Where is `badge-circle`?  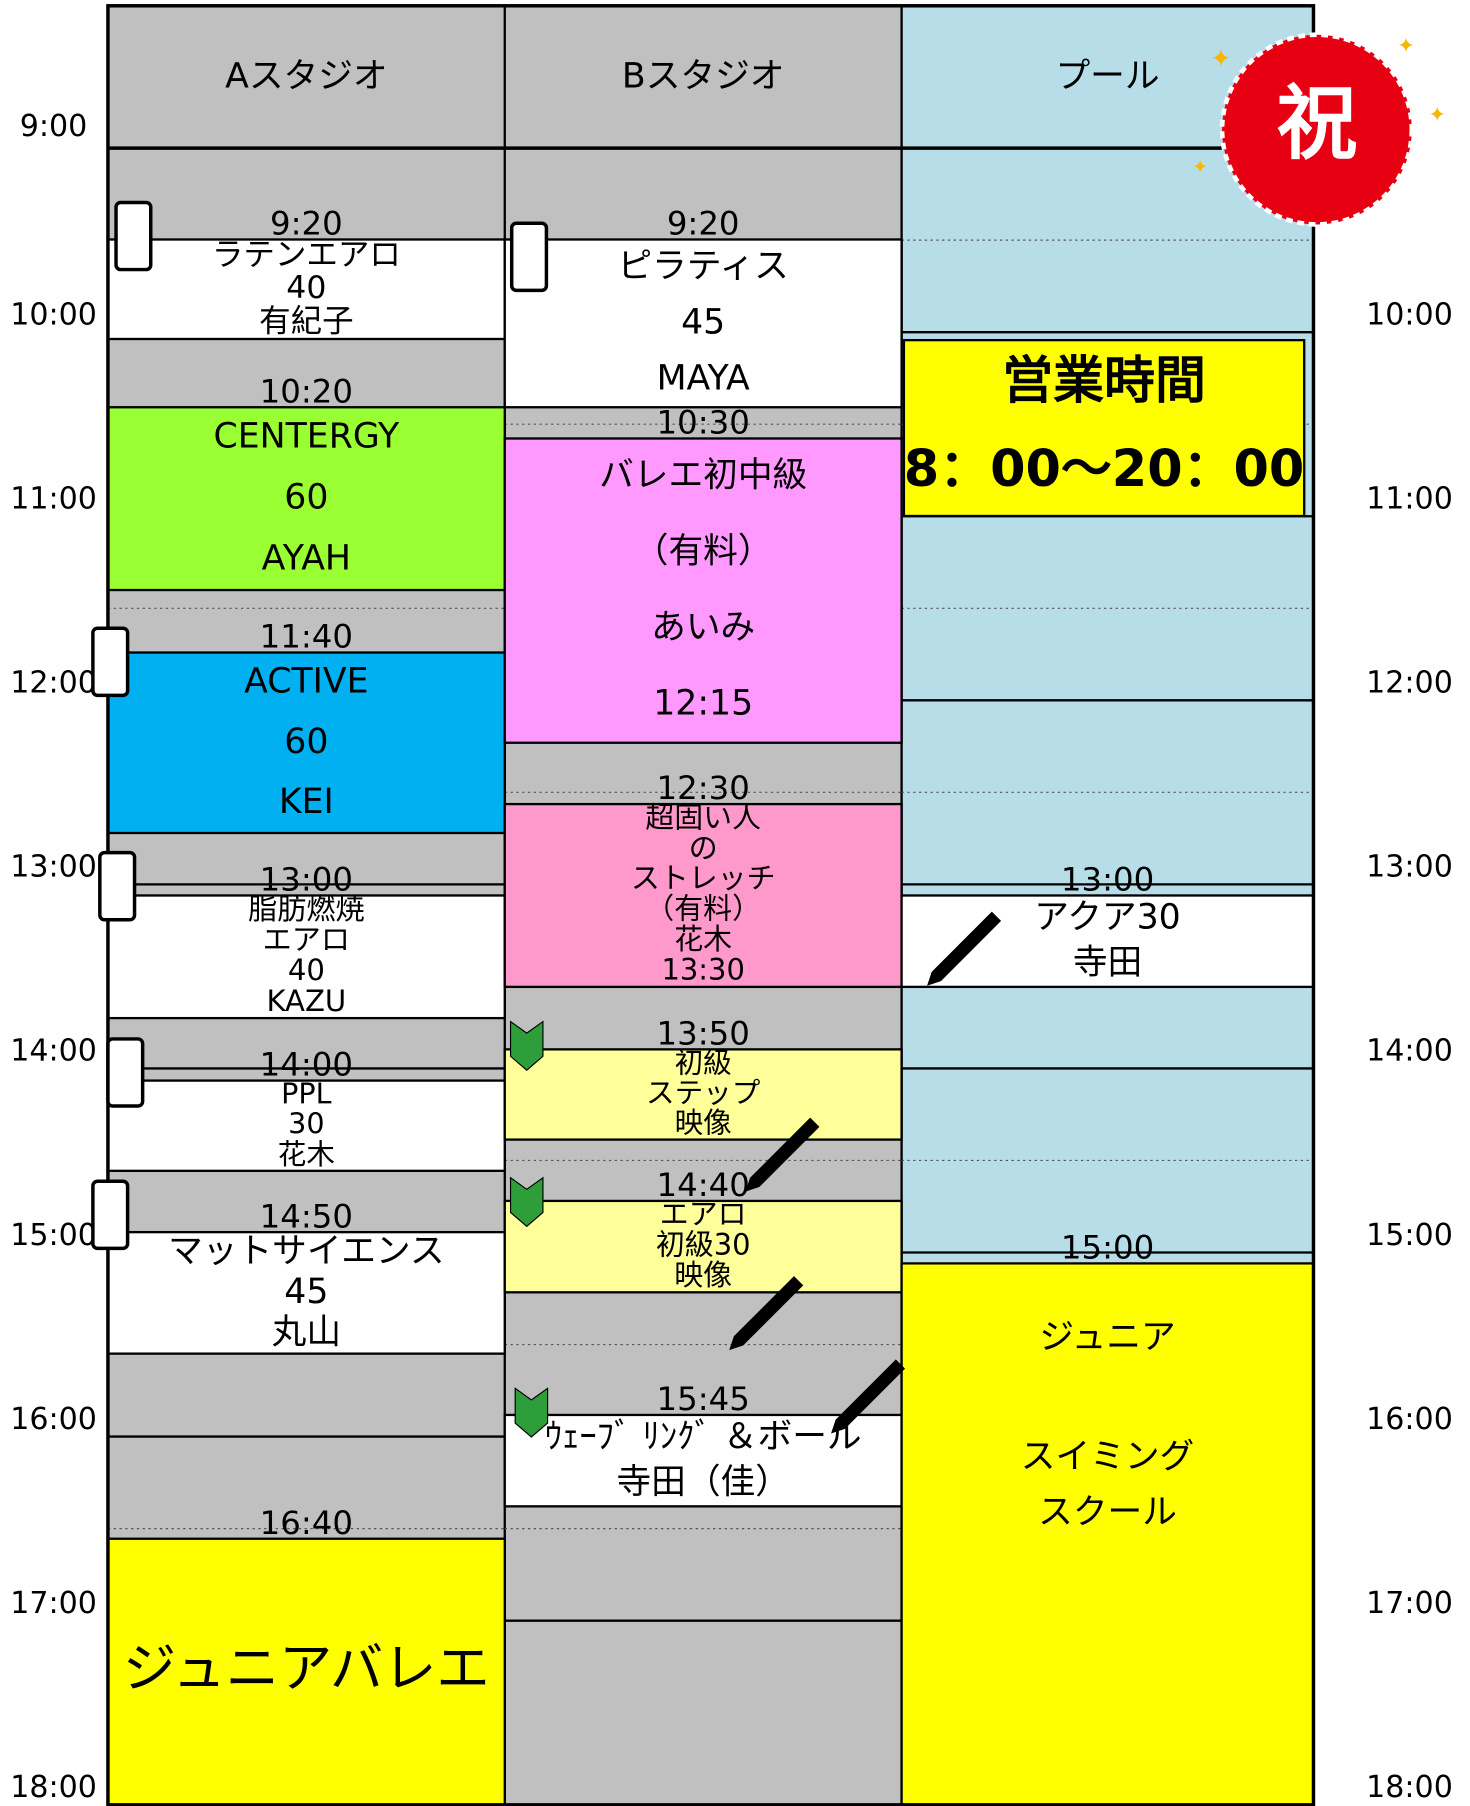
badge-circle is located at coordinates (1317, 129).